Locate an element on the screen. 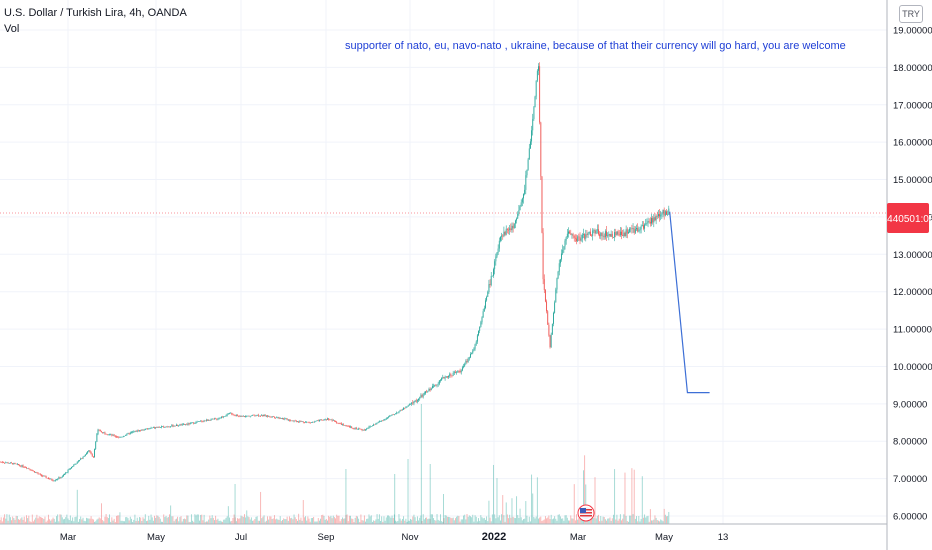 The image size is (932, 550). flag-icon is located at coordinates (586, 513).